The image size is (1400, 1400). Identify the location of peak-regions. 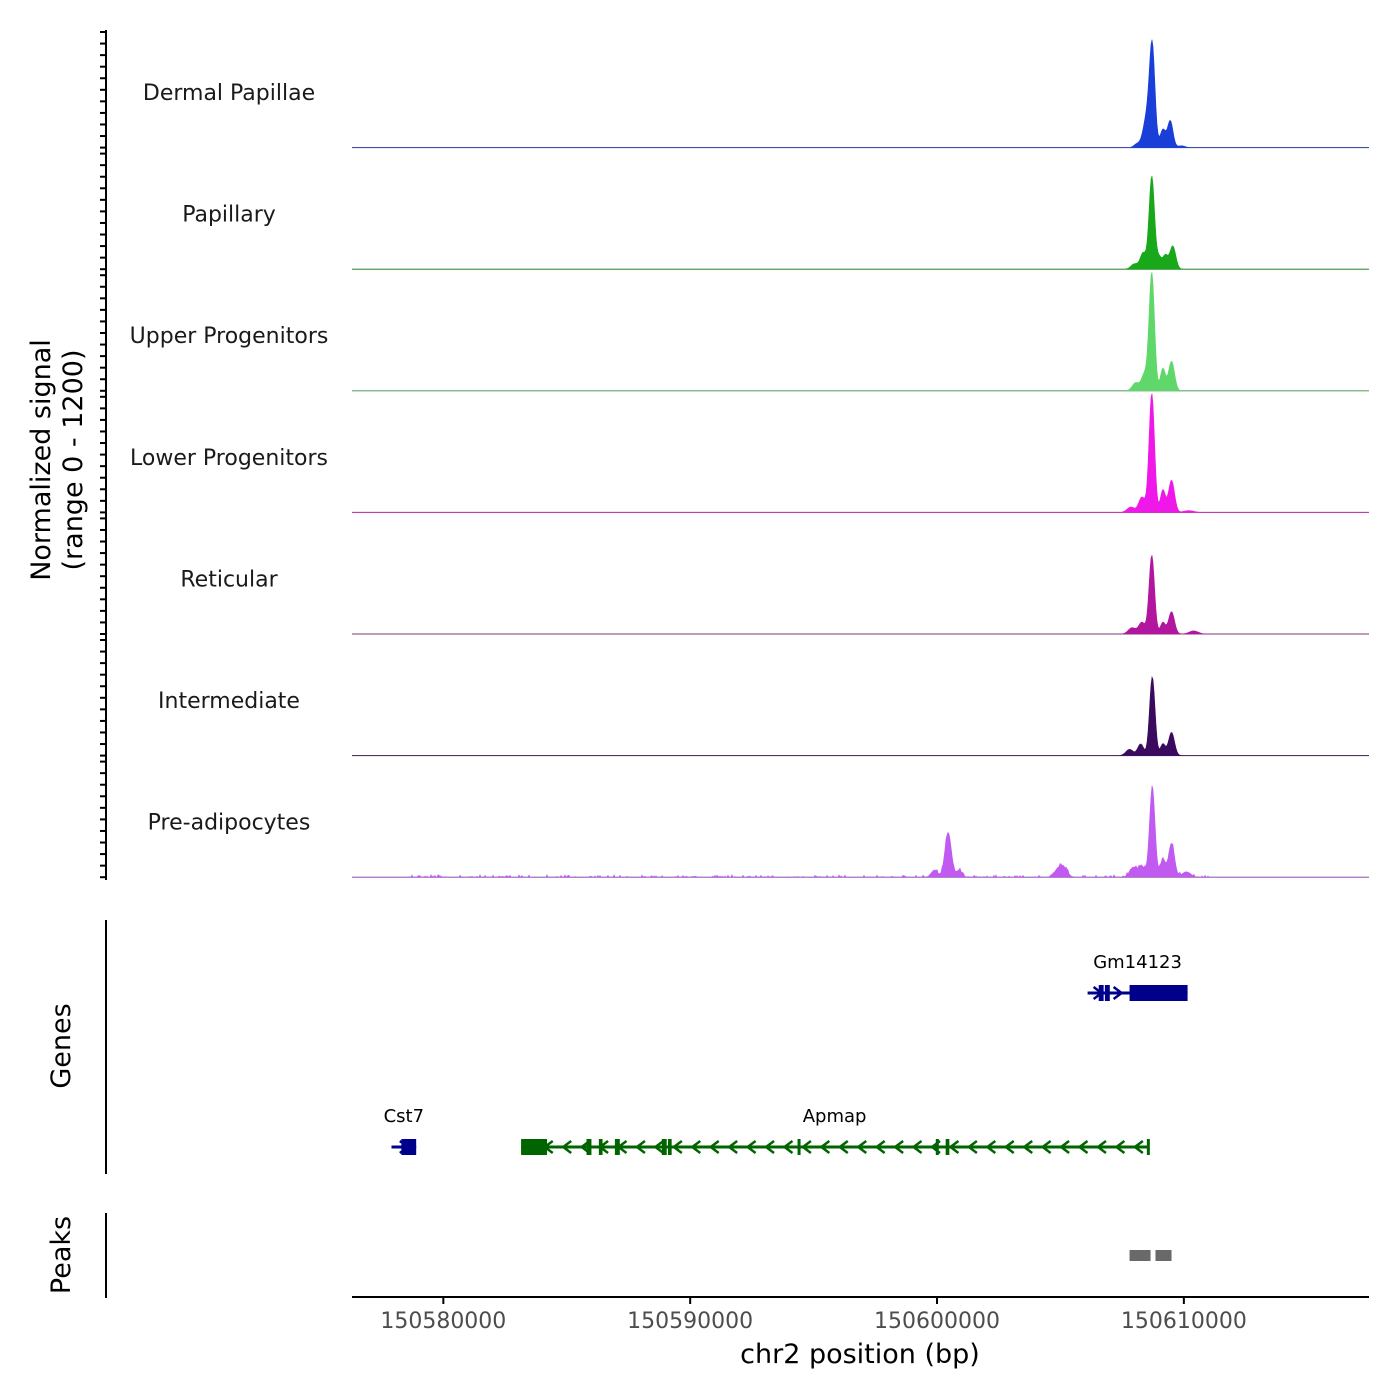
(1150, 1255).